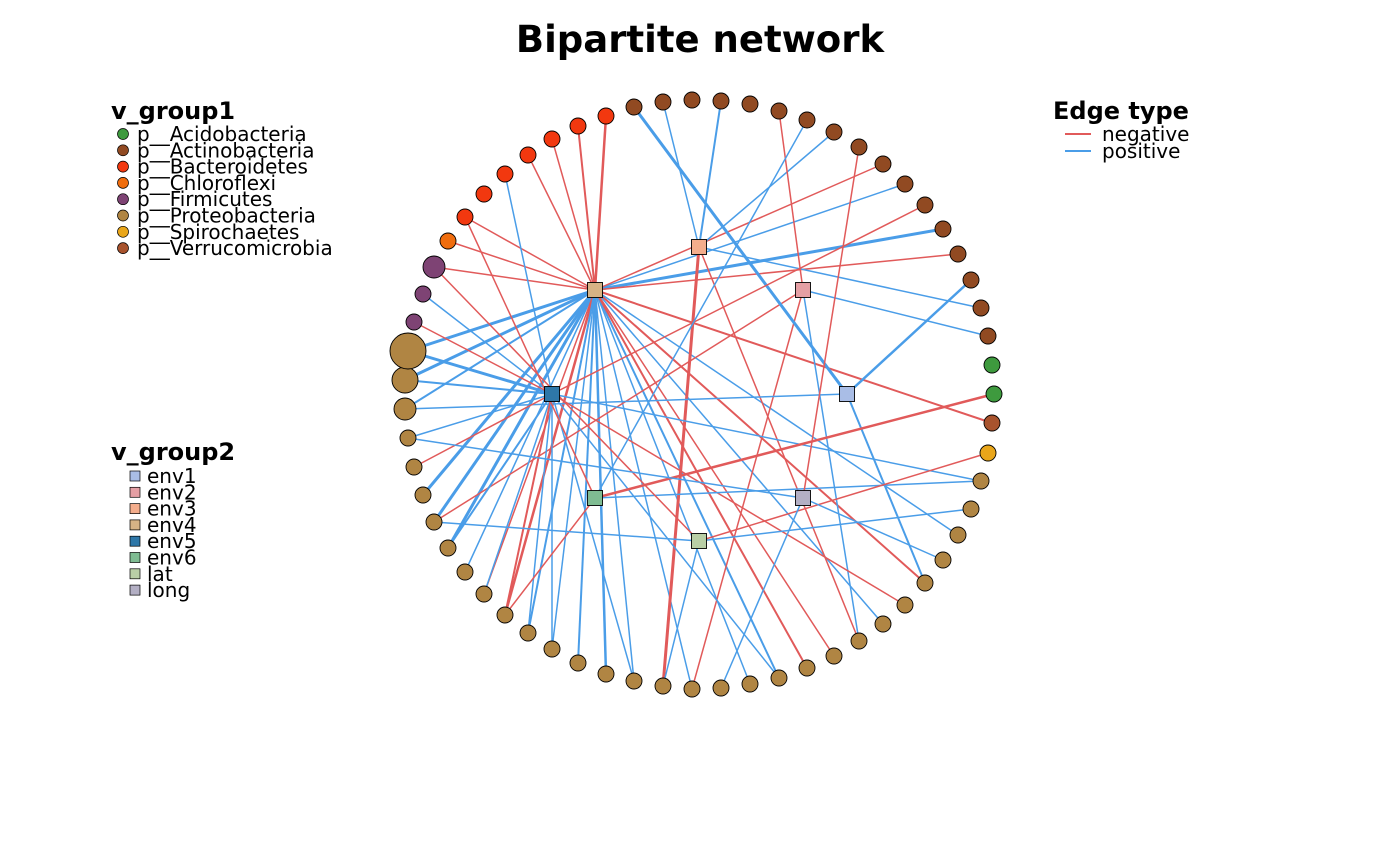 The image size is (1400, 866). What do you see at coordinates (222, 134) in the screenshot?
I see `legend-group1-label: p__Acidobacteria` at bounding box center [222, 134].